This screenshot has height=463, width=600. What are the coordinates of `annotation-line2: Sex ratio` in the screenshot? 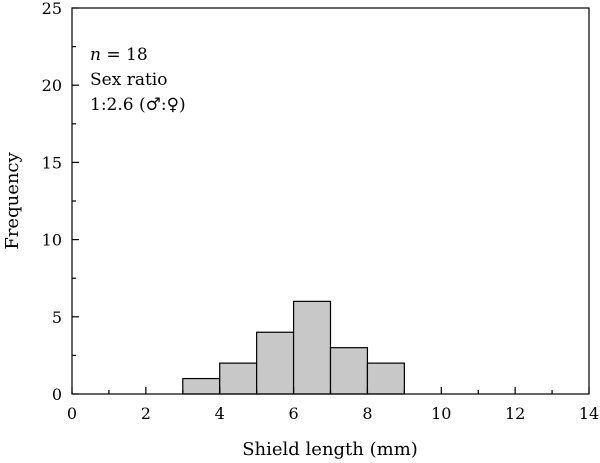 It's located at (128, 80).